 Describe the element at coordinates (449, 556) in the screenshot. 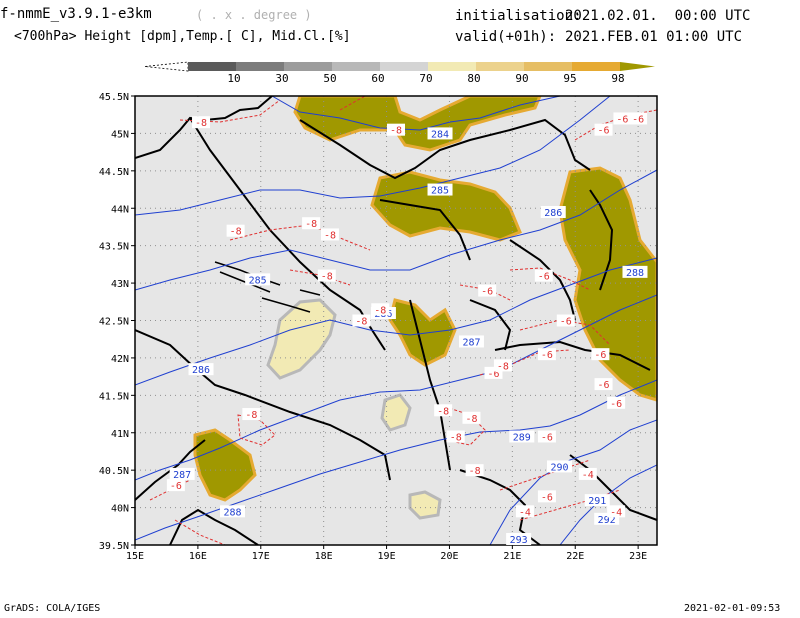

I see `longitude-tick-label: 20E` at that location.